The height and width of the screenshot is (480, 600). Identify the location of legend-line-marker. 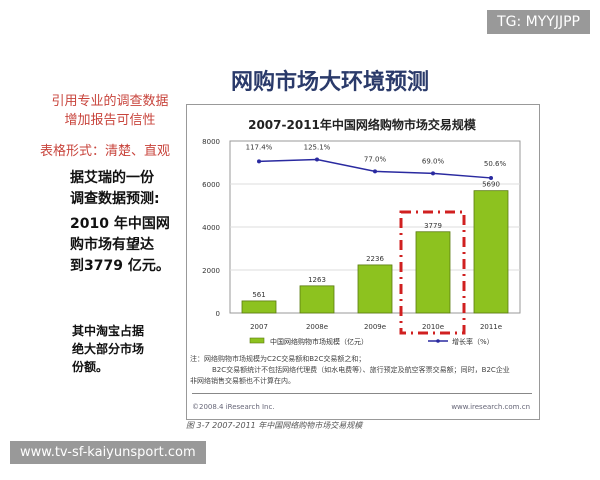
(438, 341).